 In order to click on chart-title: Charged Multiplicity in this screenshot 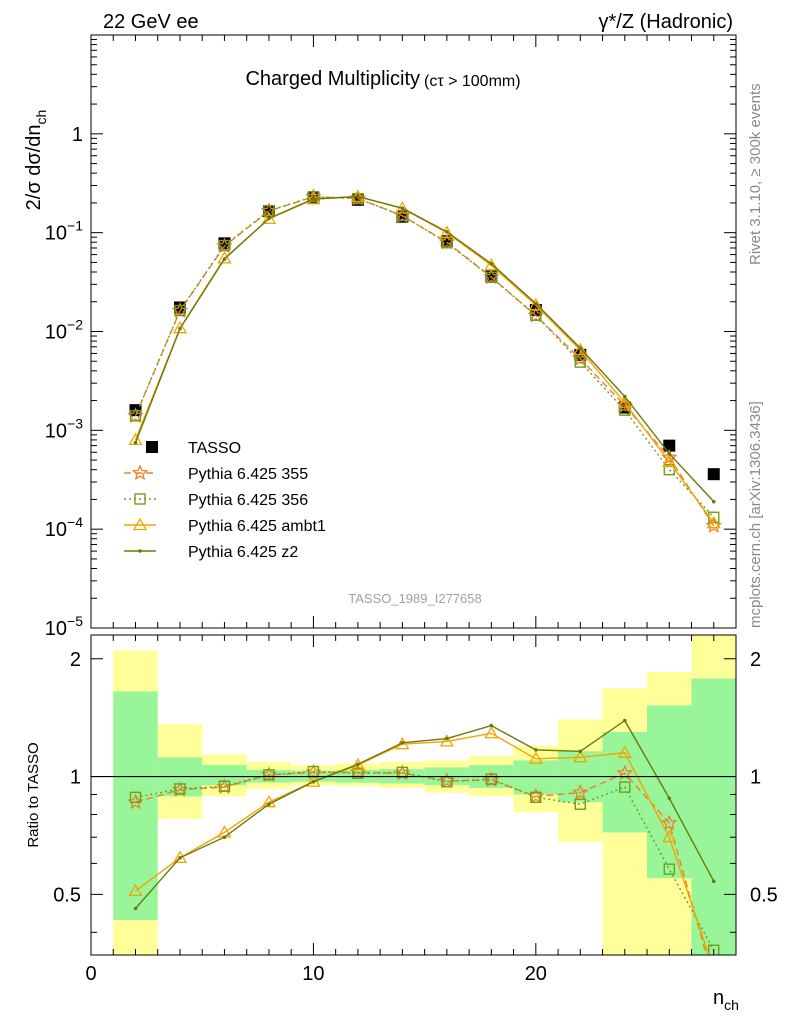, I will do `click(332, 79)`.